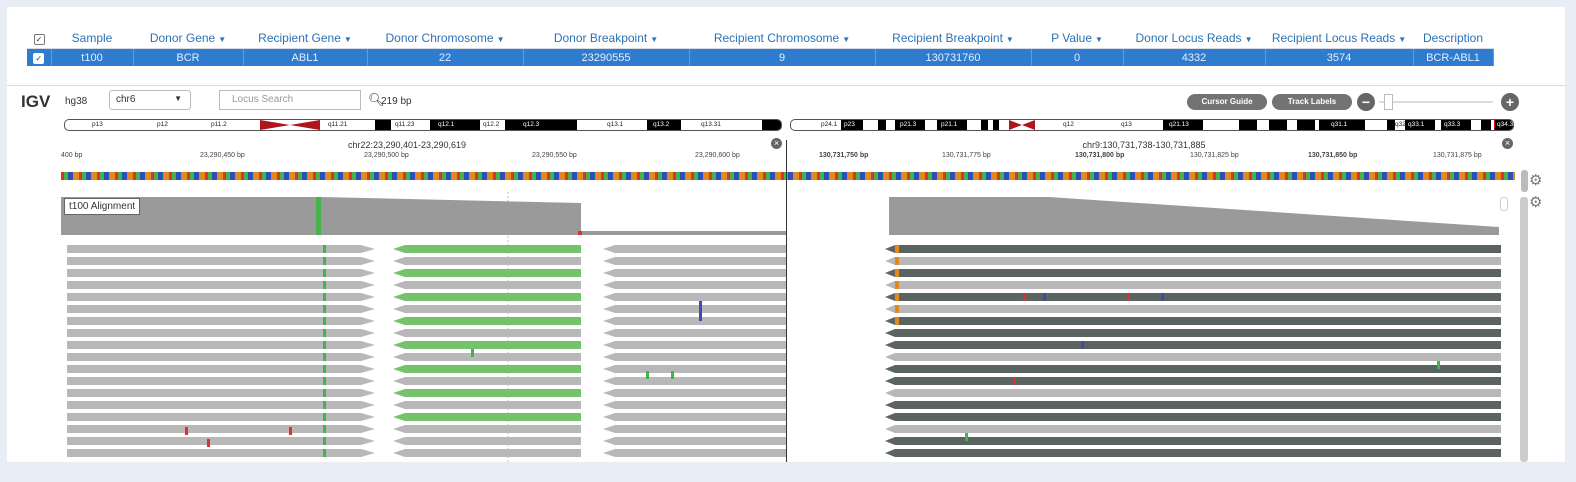 This screenshot has width=1576, height=482. Describe the element at coordinates (92, 57) in the screenshot. I see `cell-sample: t100` at that location.